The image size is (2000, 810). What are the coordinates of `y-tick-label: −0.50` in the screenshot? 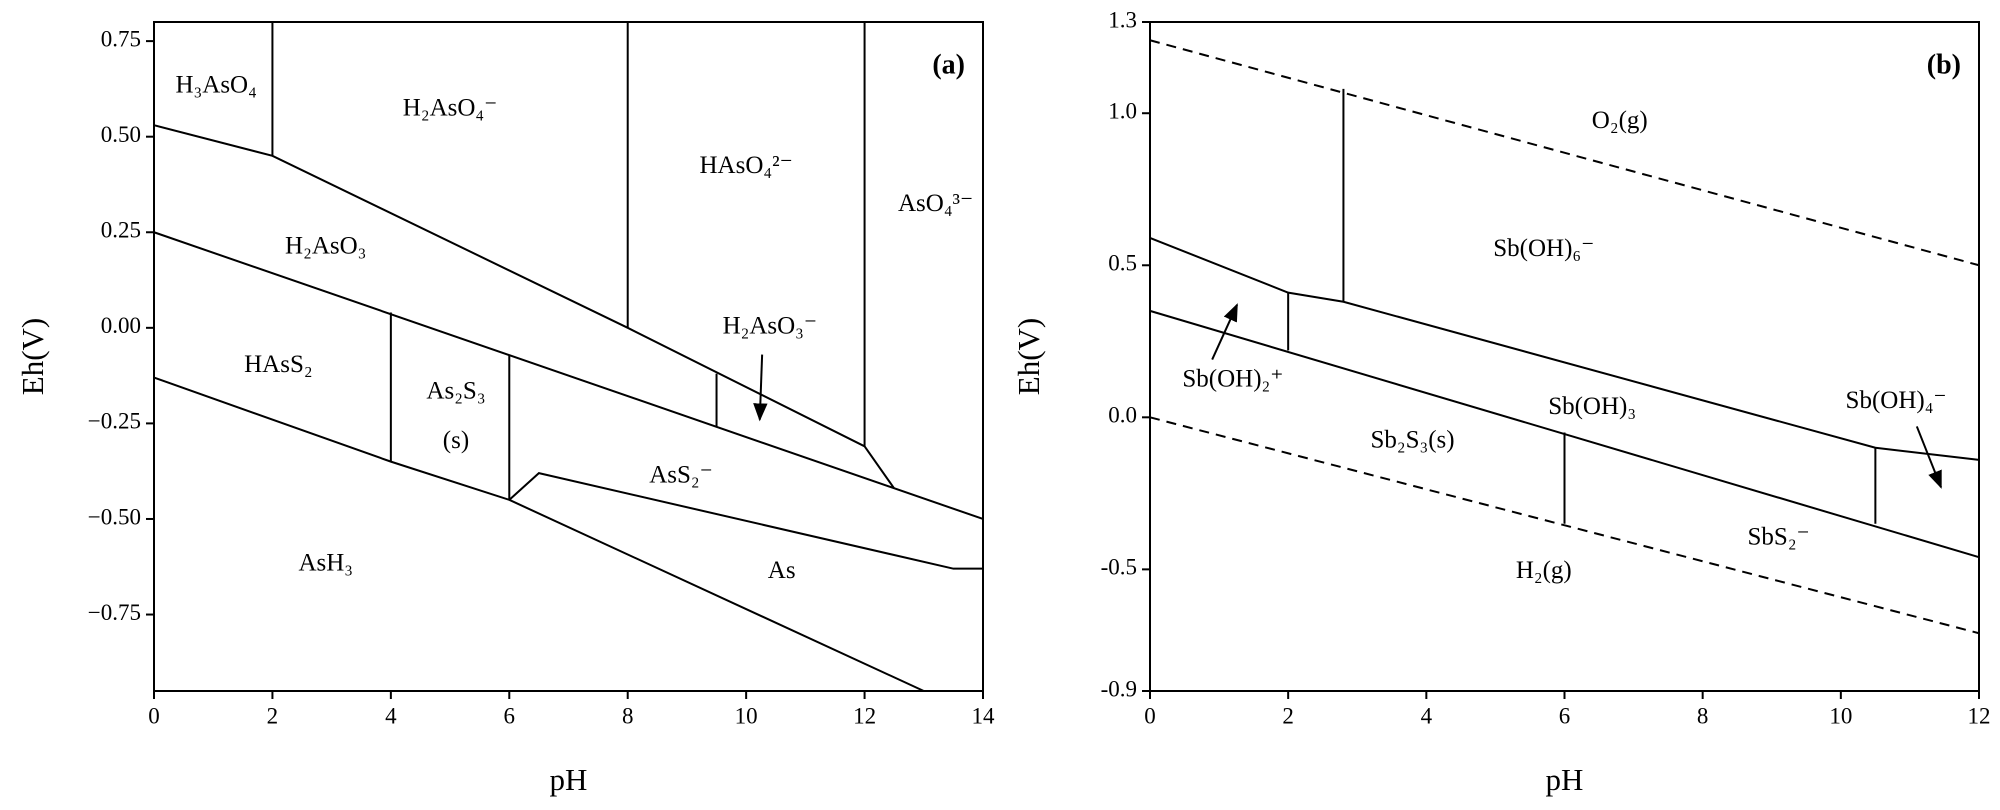 It's located at (114, 516).